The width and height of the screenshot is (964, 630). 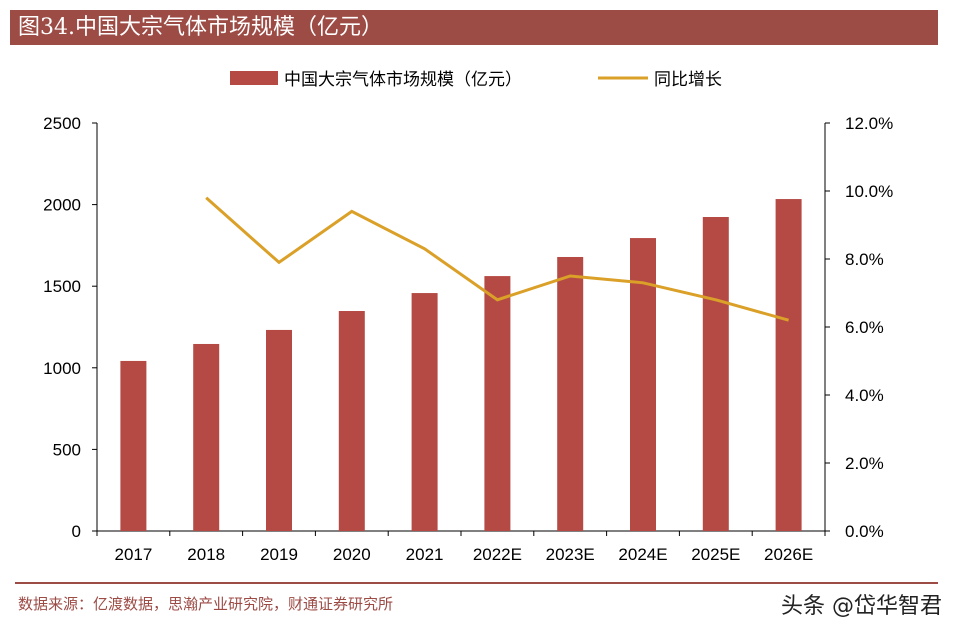 I want to click on bar-2022E, so click(x=497, y=403).